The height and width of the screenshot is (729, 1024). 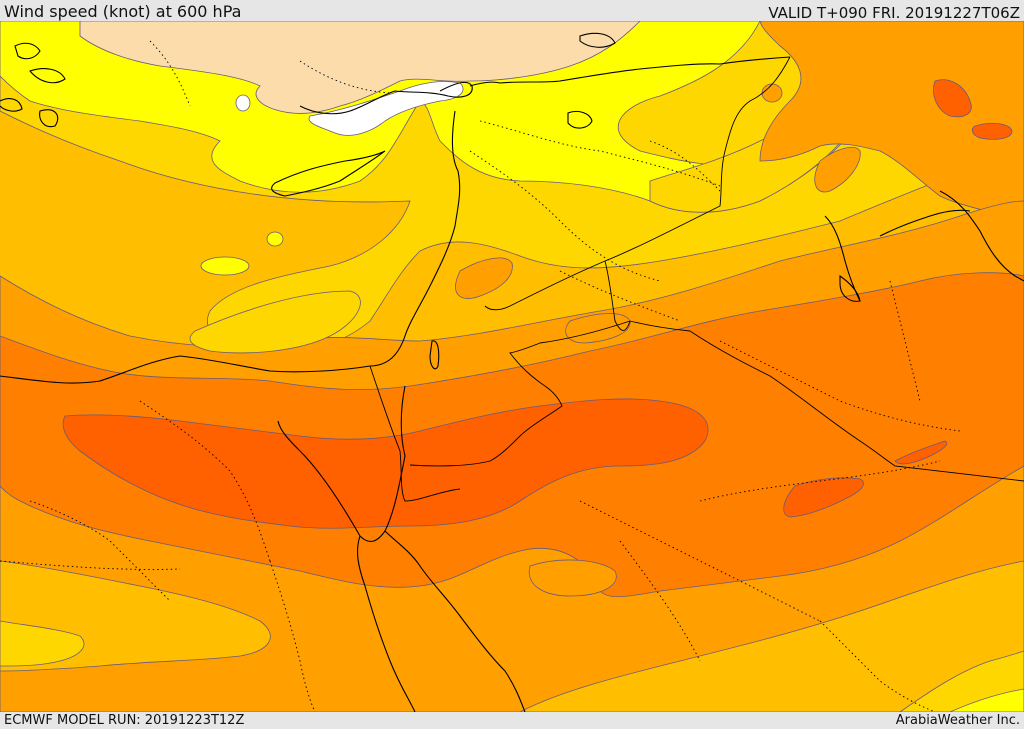 I want to click on wind-band-redorange-east, so click(x=823, y=497).